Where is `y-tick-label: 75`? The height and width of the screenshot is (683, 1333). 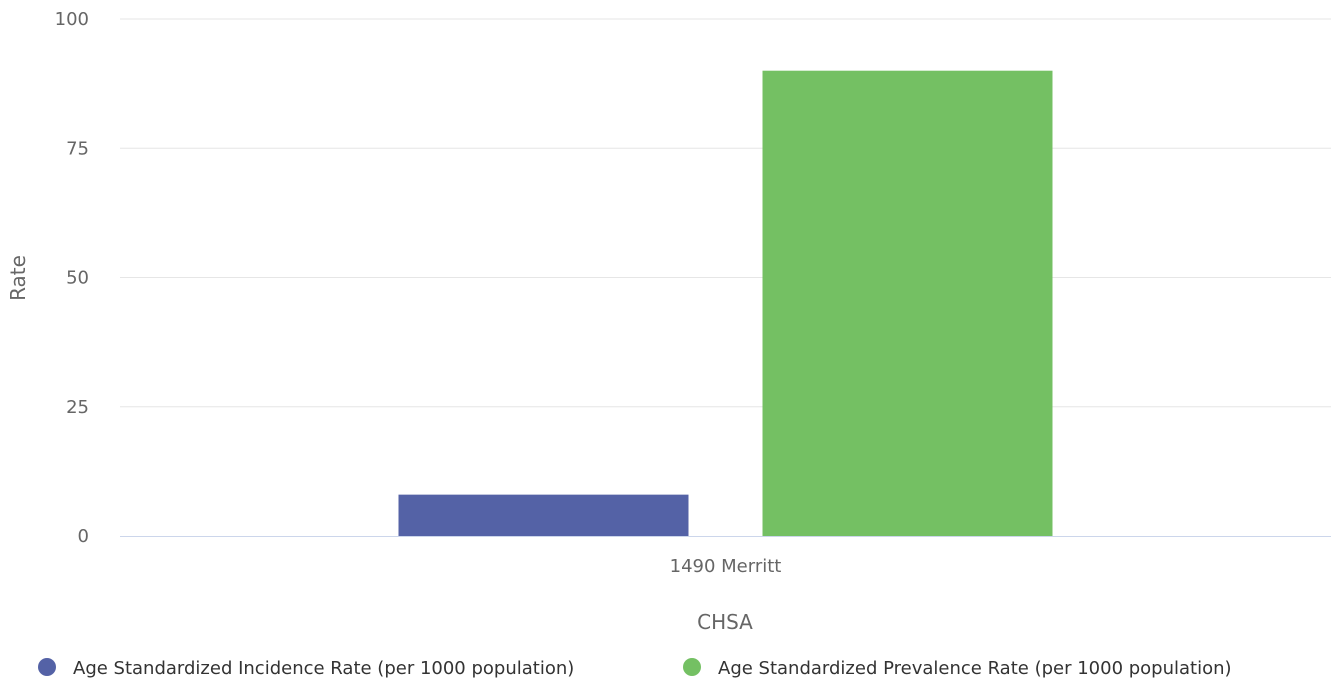 y-tick-label: 75 is located at coordinates (77, 148).